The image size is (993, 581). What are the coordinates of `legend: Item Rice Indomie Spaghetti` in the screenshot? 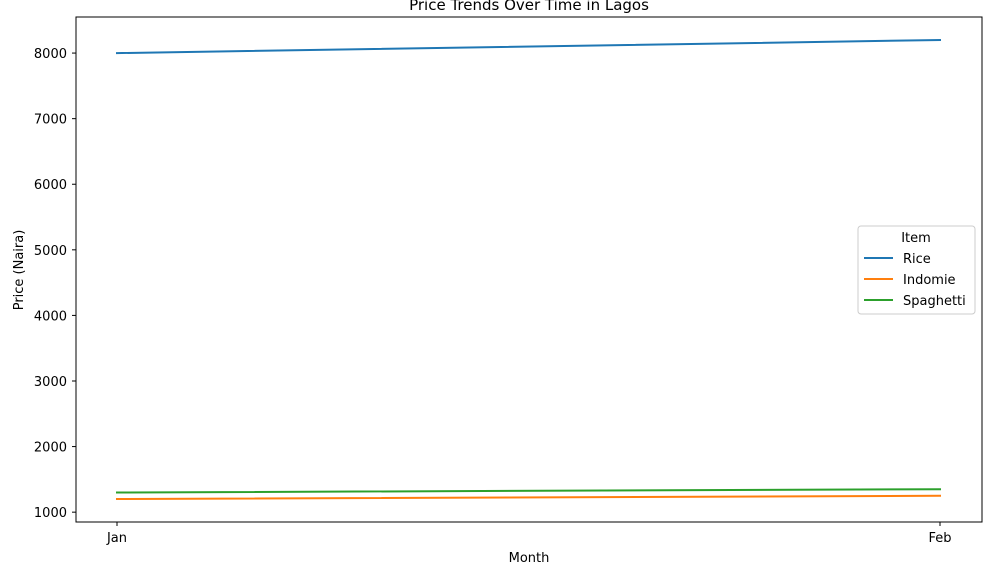 It's located at (916, 270).